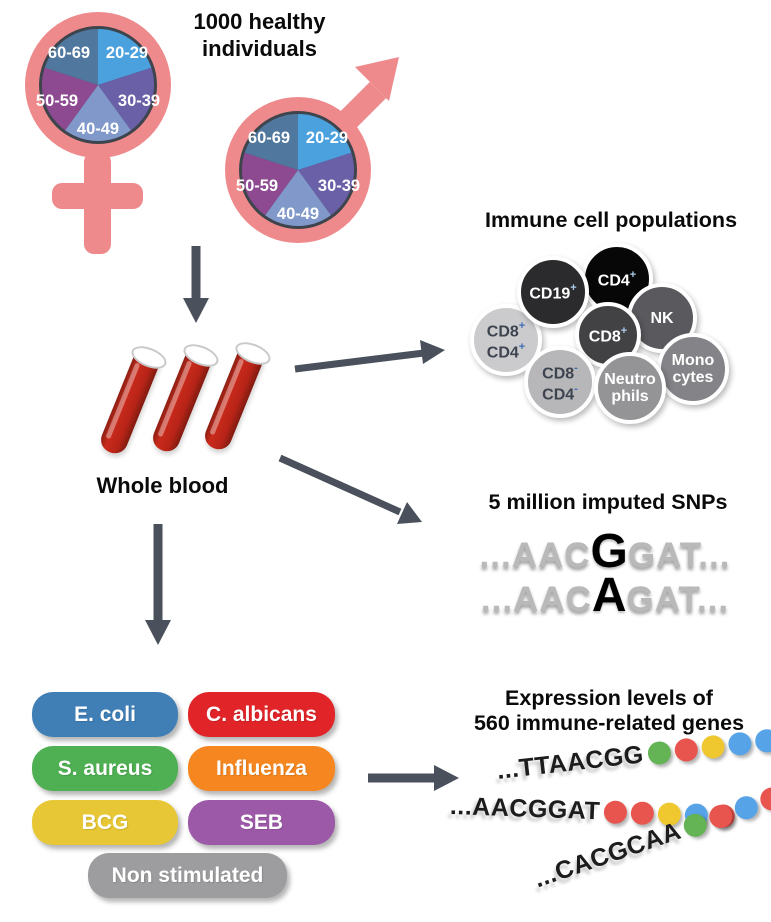 This screenshot has height=922, width=771. I want to click on male-age-pie, so click(298, 169).